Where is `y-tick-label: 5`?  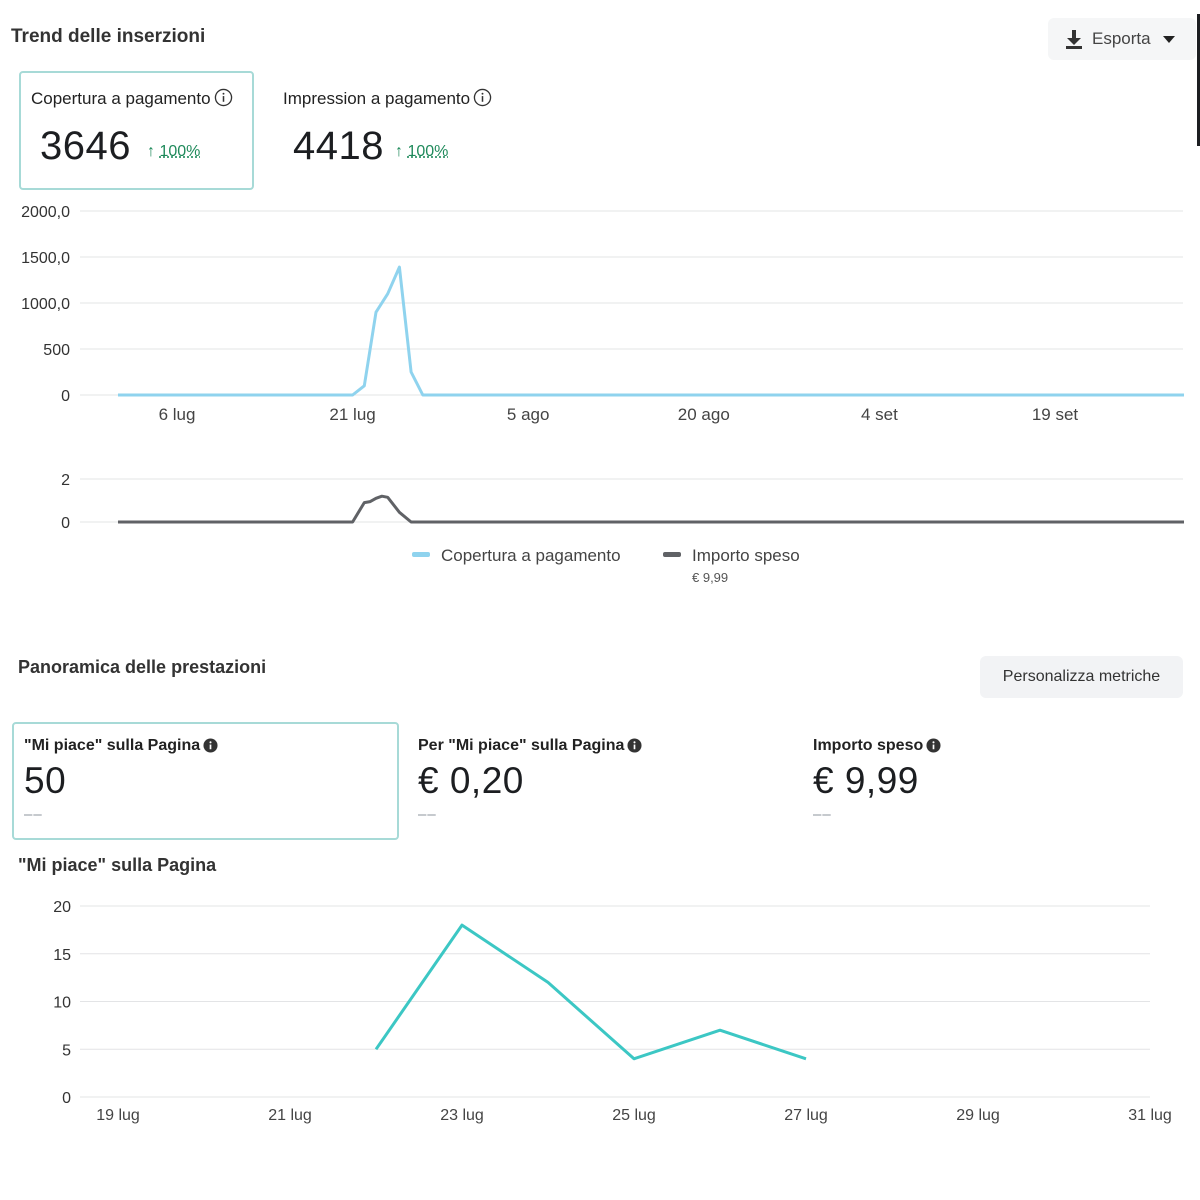
y-tick-label: 5 is located at coordinates (66, 1050).